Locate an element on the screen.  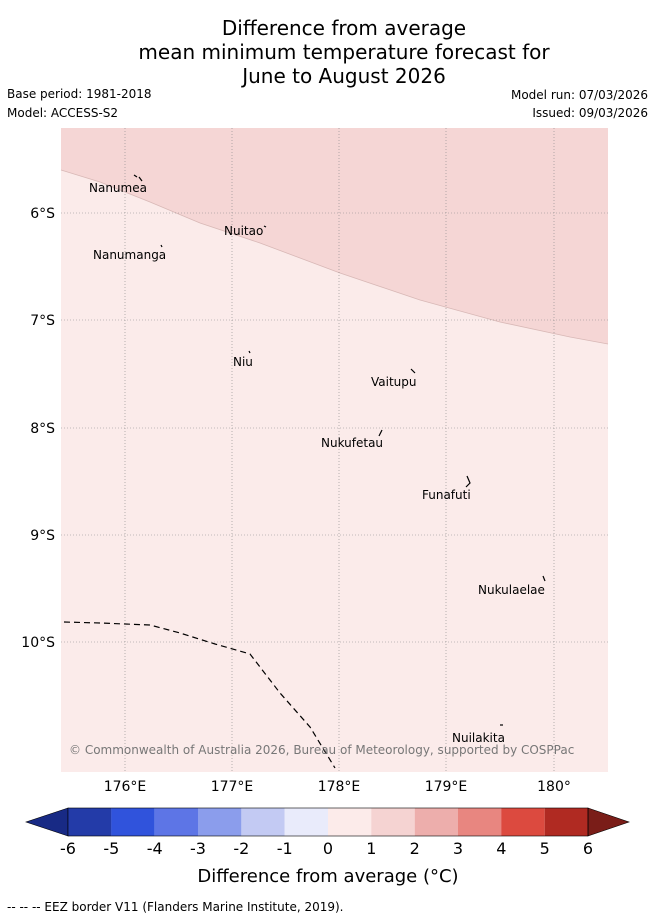
colorbar-tick-6: 6 is located at coordinates (588, 848).